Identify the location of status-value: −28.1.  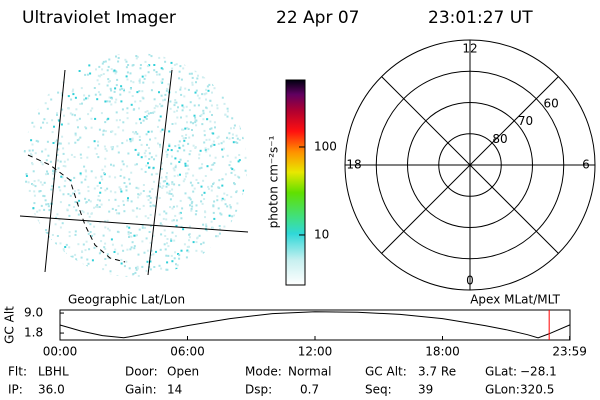
(538, 372).